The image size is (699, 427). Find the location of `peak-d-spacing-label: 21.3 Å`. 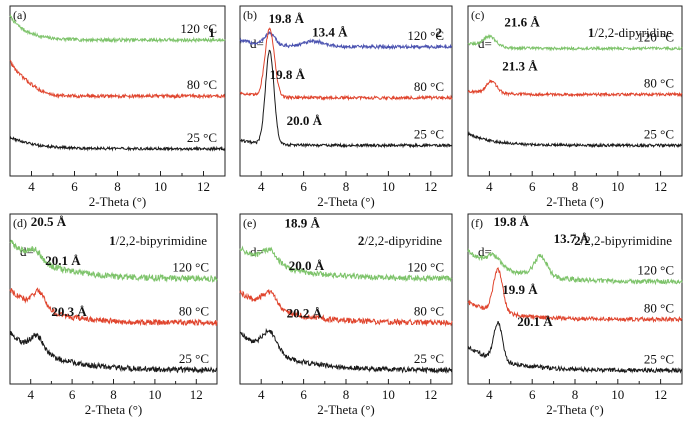

peak-d-spacing-label: 21.3 Å is located at coordinates (520, 66).